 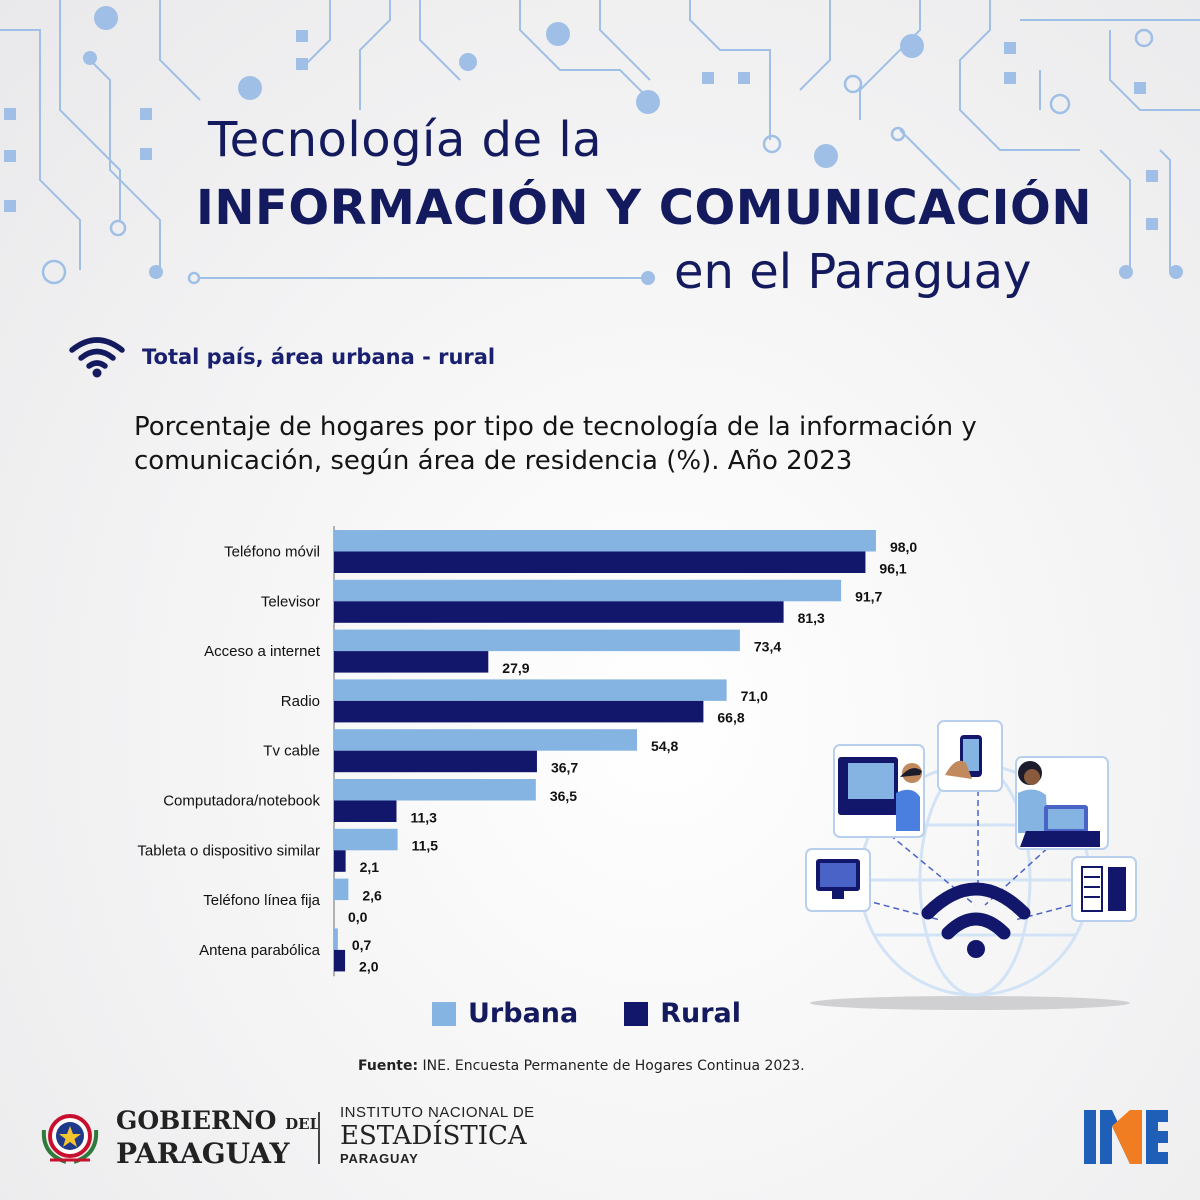 I want to click on technology-illustration, so click(x=971, y=865).